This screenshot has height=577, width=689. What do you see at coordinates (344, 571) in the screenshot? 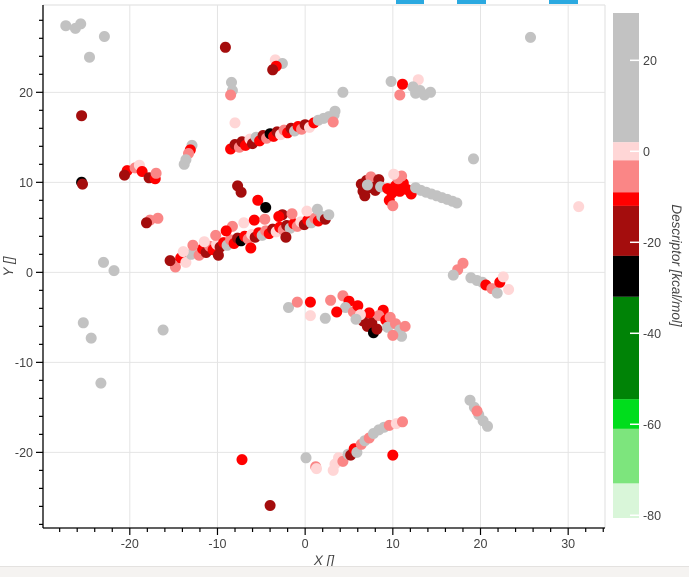
I see `bottom-panel` at bounding box center [344, 571].